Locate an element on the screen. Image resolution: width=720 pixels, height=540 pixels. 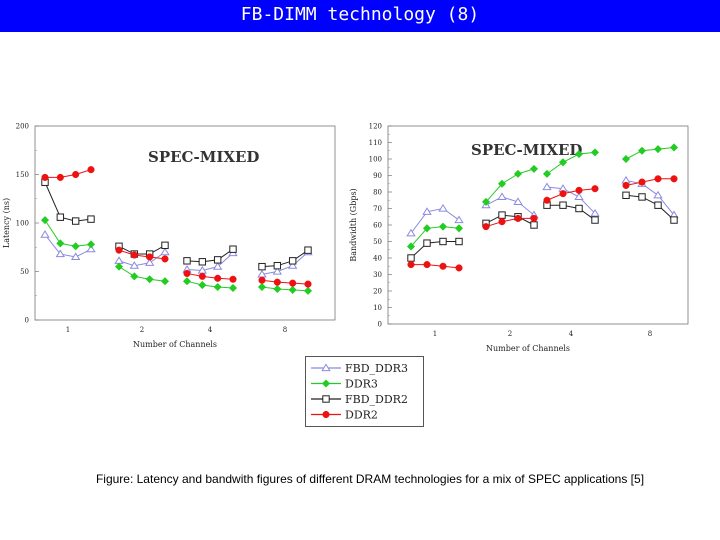
y-tick-label: 50 is located at coordinates (24, 272).